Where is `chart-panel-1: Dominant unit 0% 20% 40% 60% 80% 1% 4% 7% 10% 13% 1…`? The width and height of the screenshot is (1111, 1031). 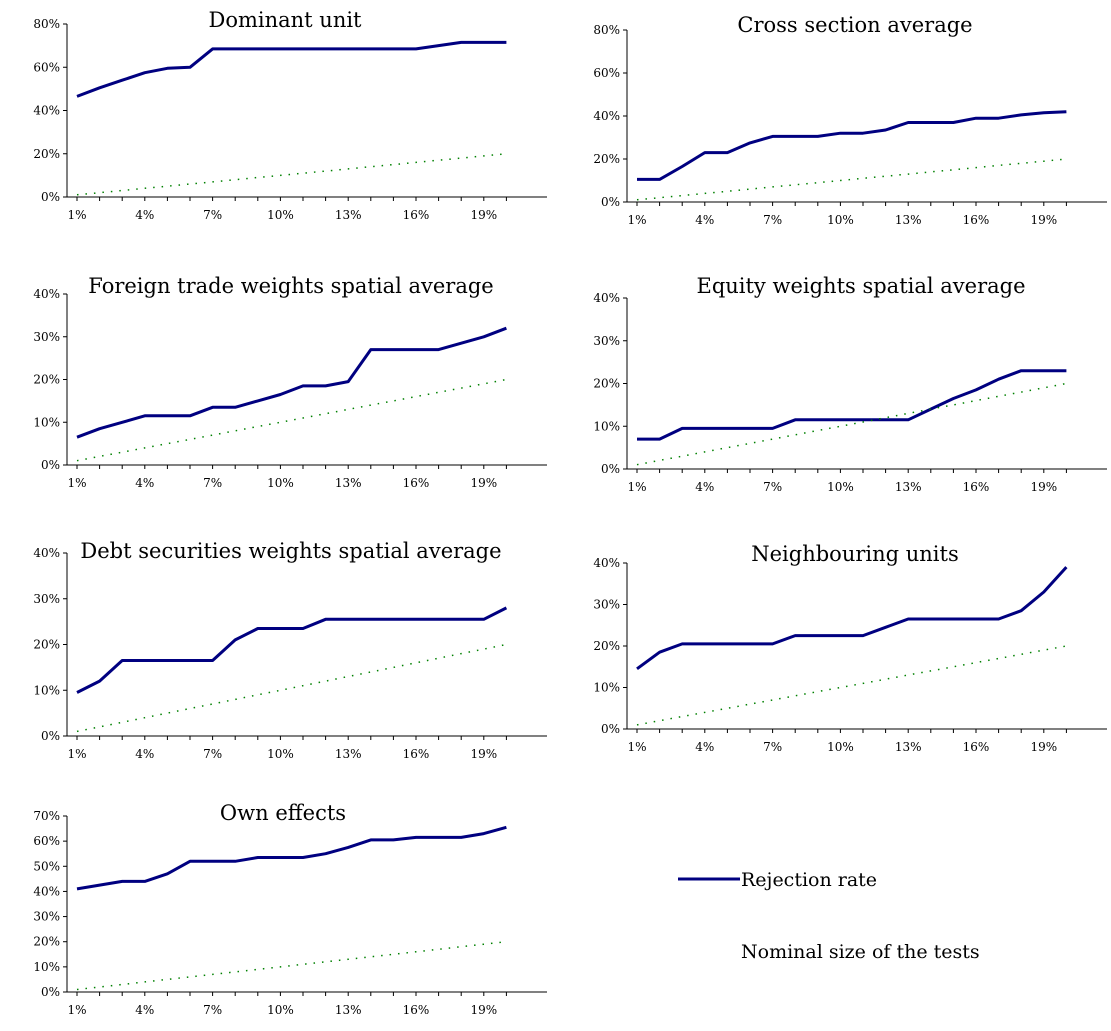 chart-panel-1: Dominant unit 0% 20% 40% 60% 80% 1% 4% 7% 10% 13% 1… is located at coordinates (290, 115).